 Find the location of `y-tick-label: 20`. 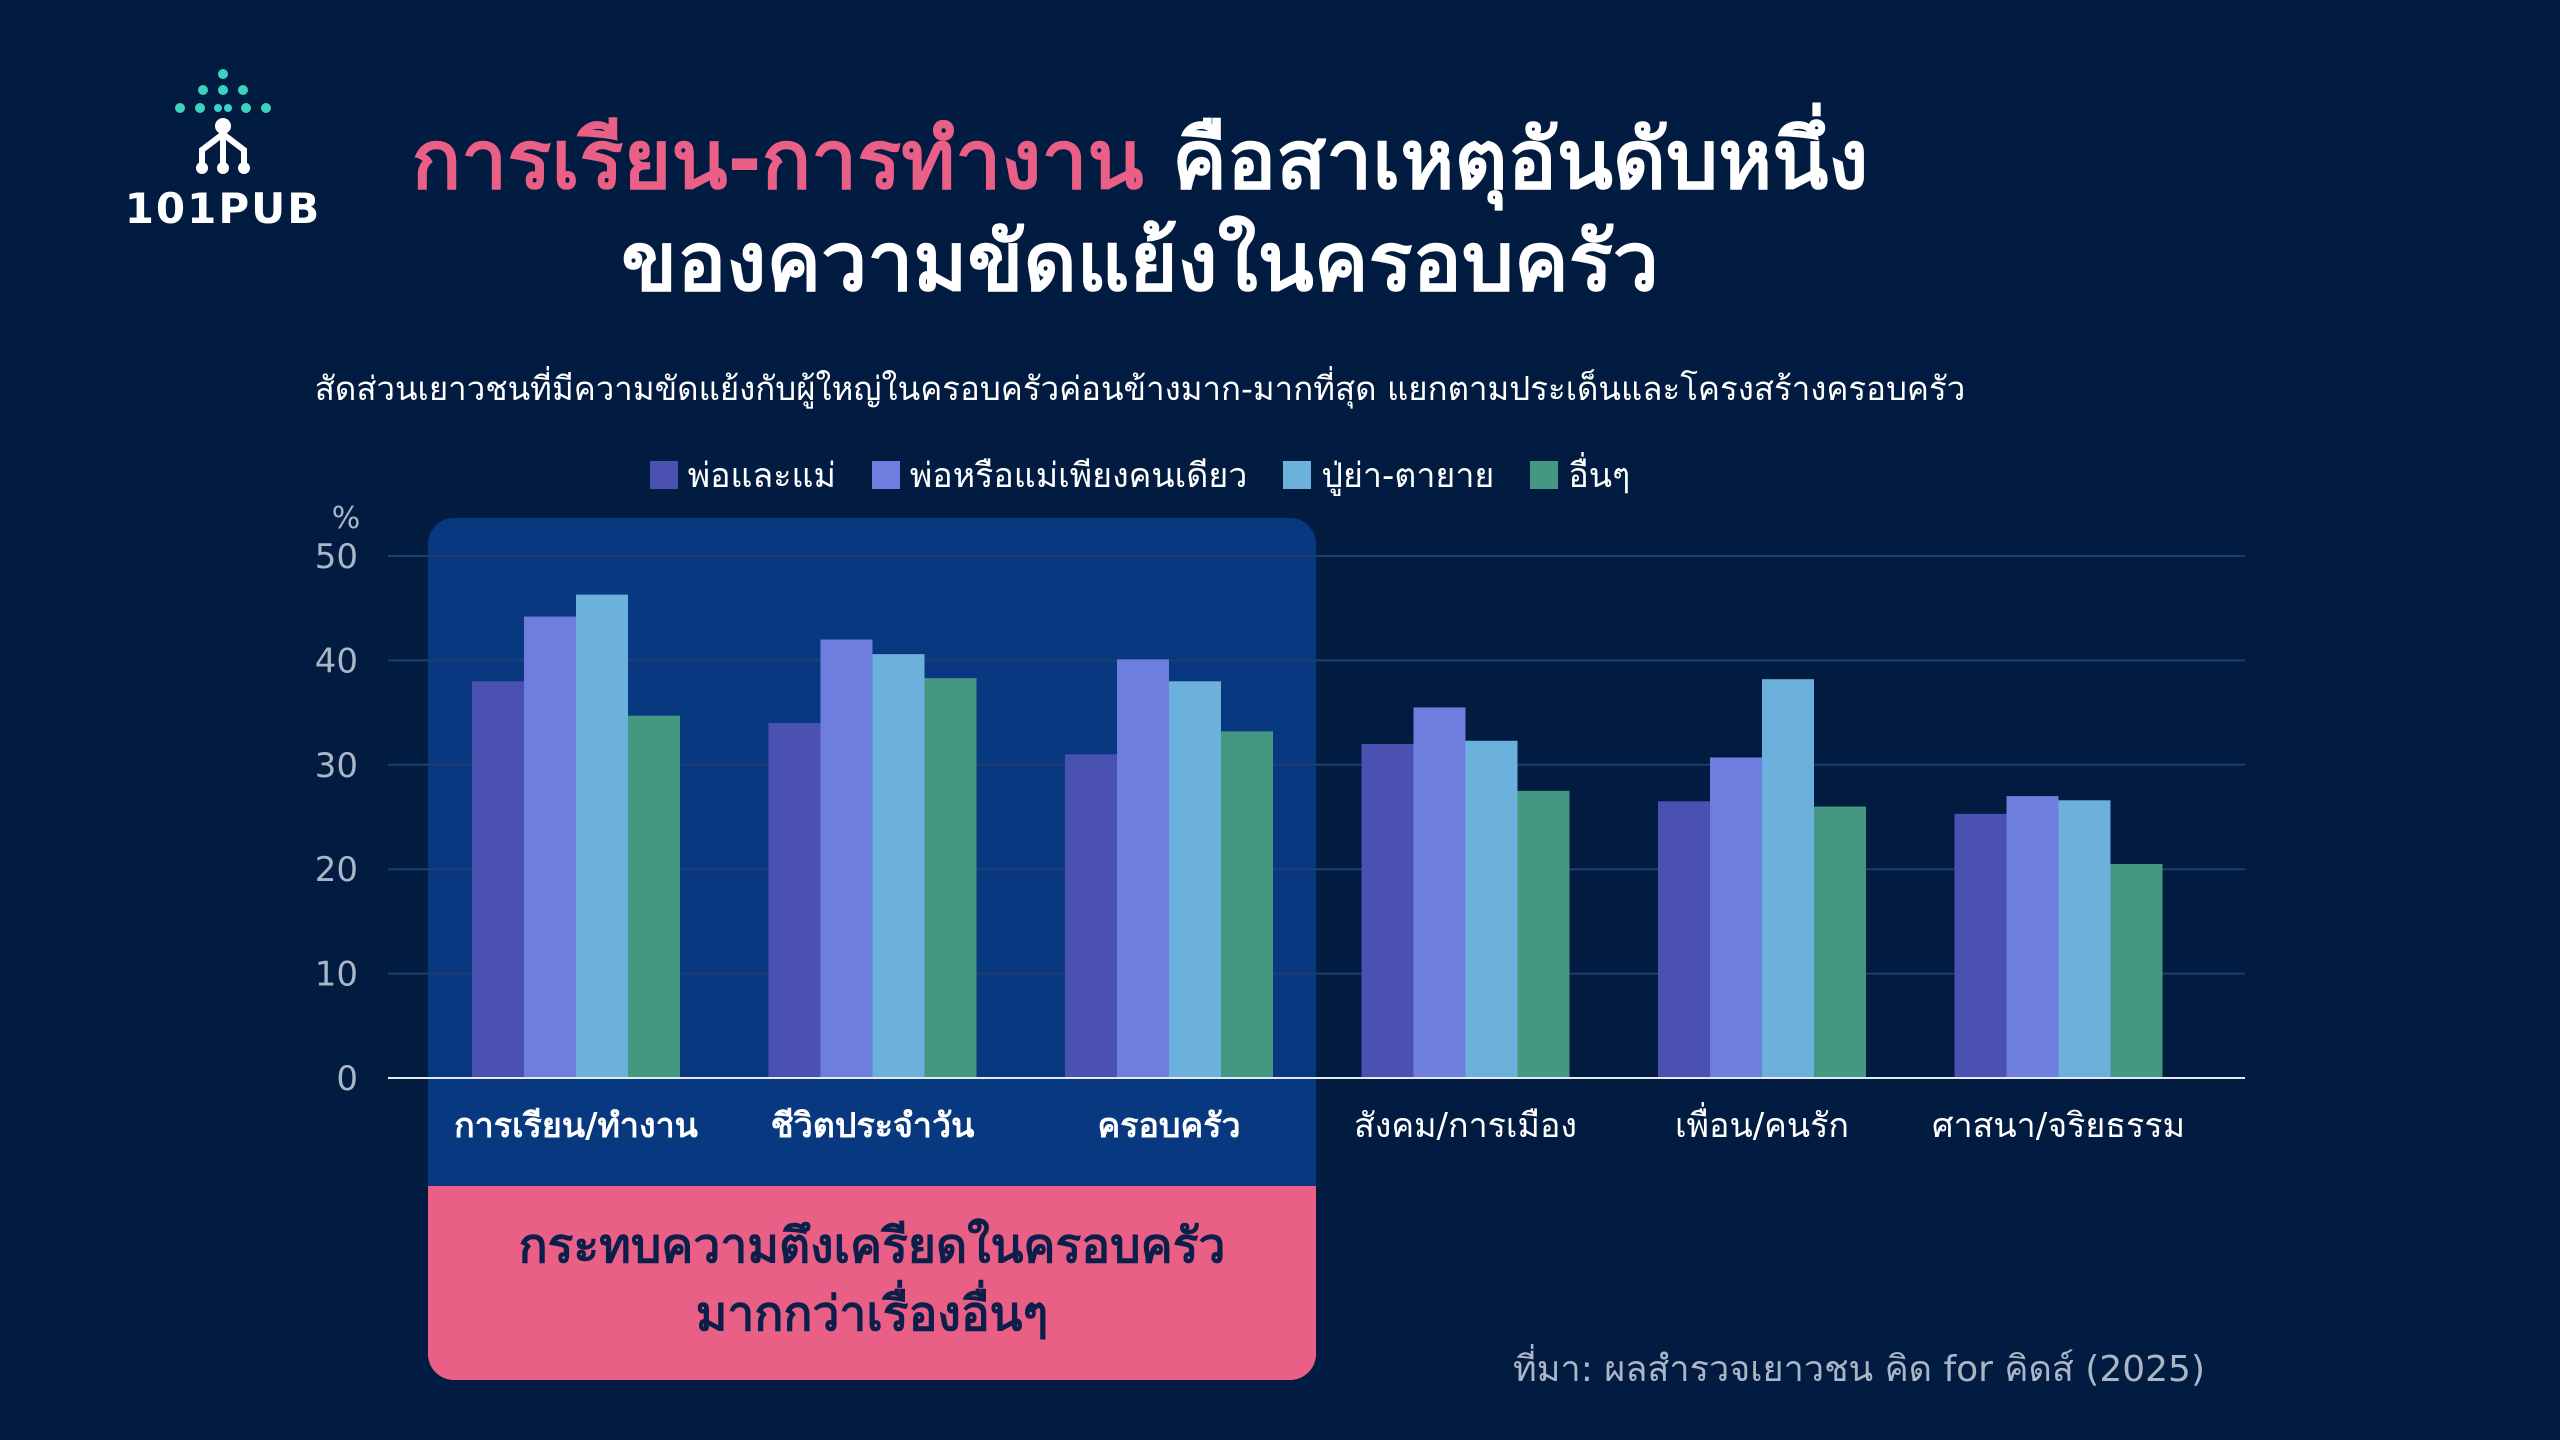

y-tick-label: 20 is located at coordinates (336, 870).